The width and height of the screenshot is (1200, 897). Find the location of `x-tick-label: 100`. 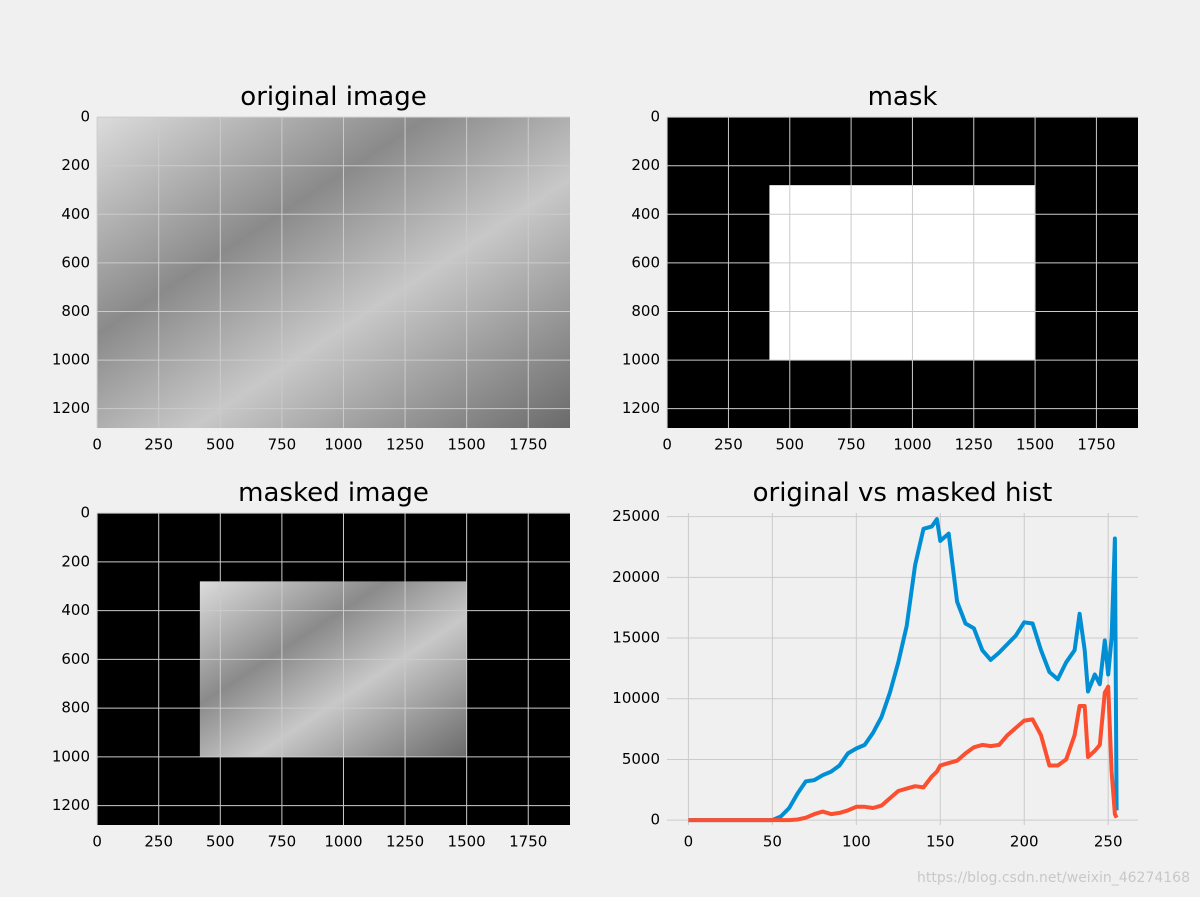

x-tick-label: 100 is located at coordinates (856, 842).